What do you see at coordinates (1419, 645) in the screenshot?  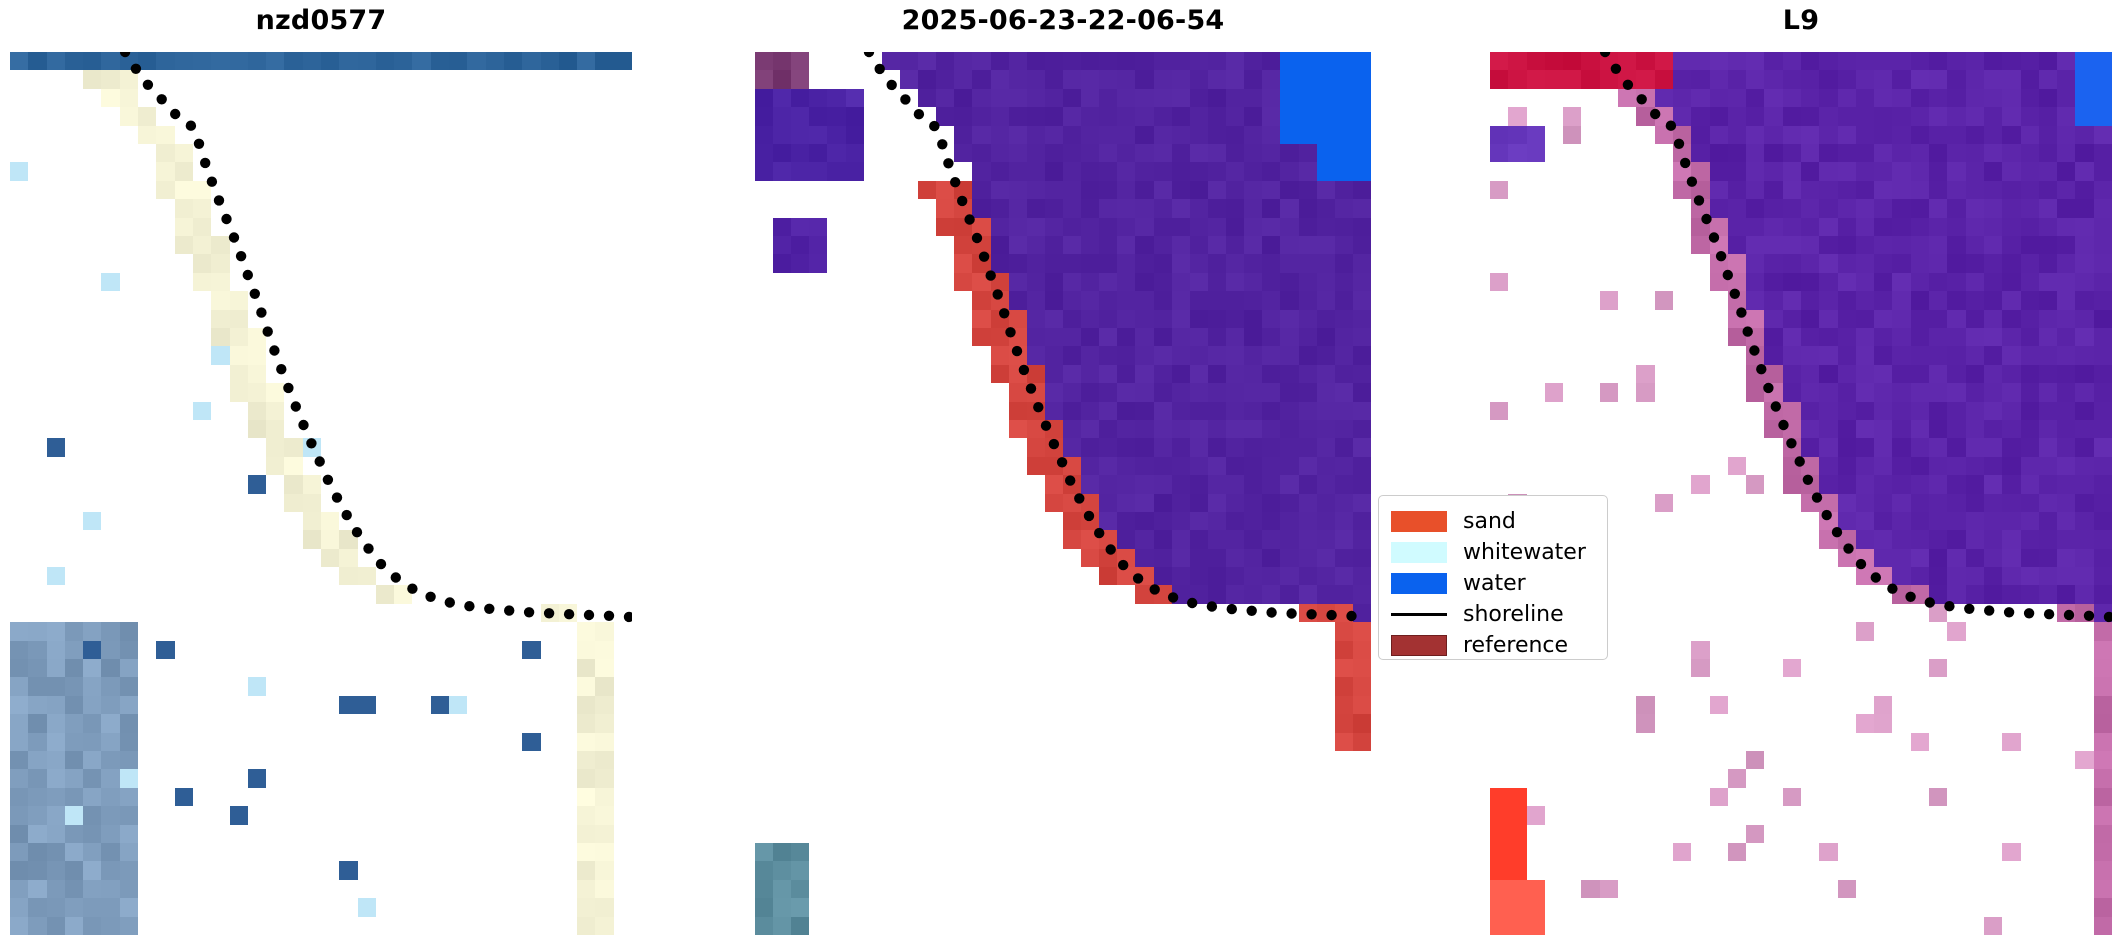 I see `legend-swatch-reference` at bounding box center [1419, 645].